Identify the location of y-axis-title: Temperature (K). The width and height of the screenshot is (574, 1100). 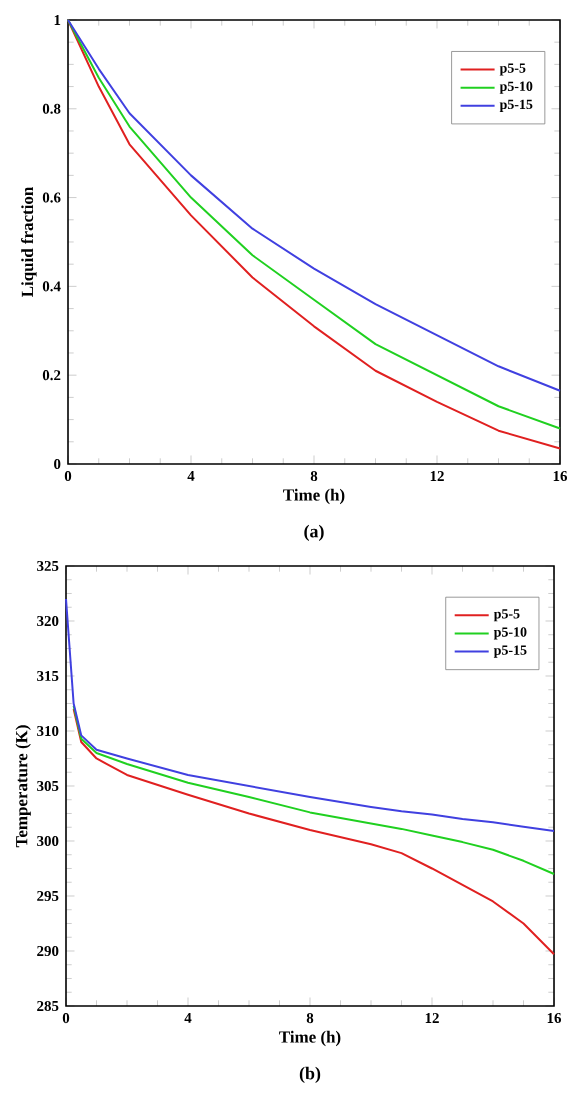
(23, 786).